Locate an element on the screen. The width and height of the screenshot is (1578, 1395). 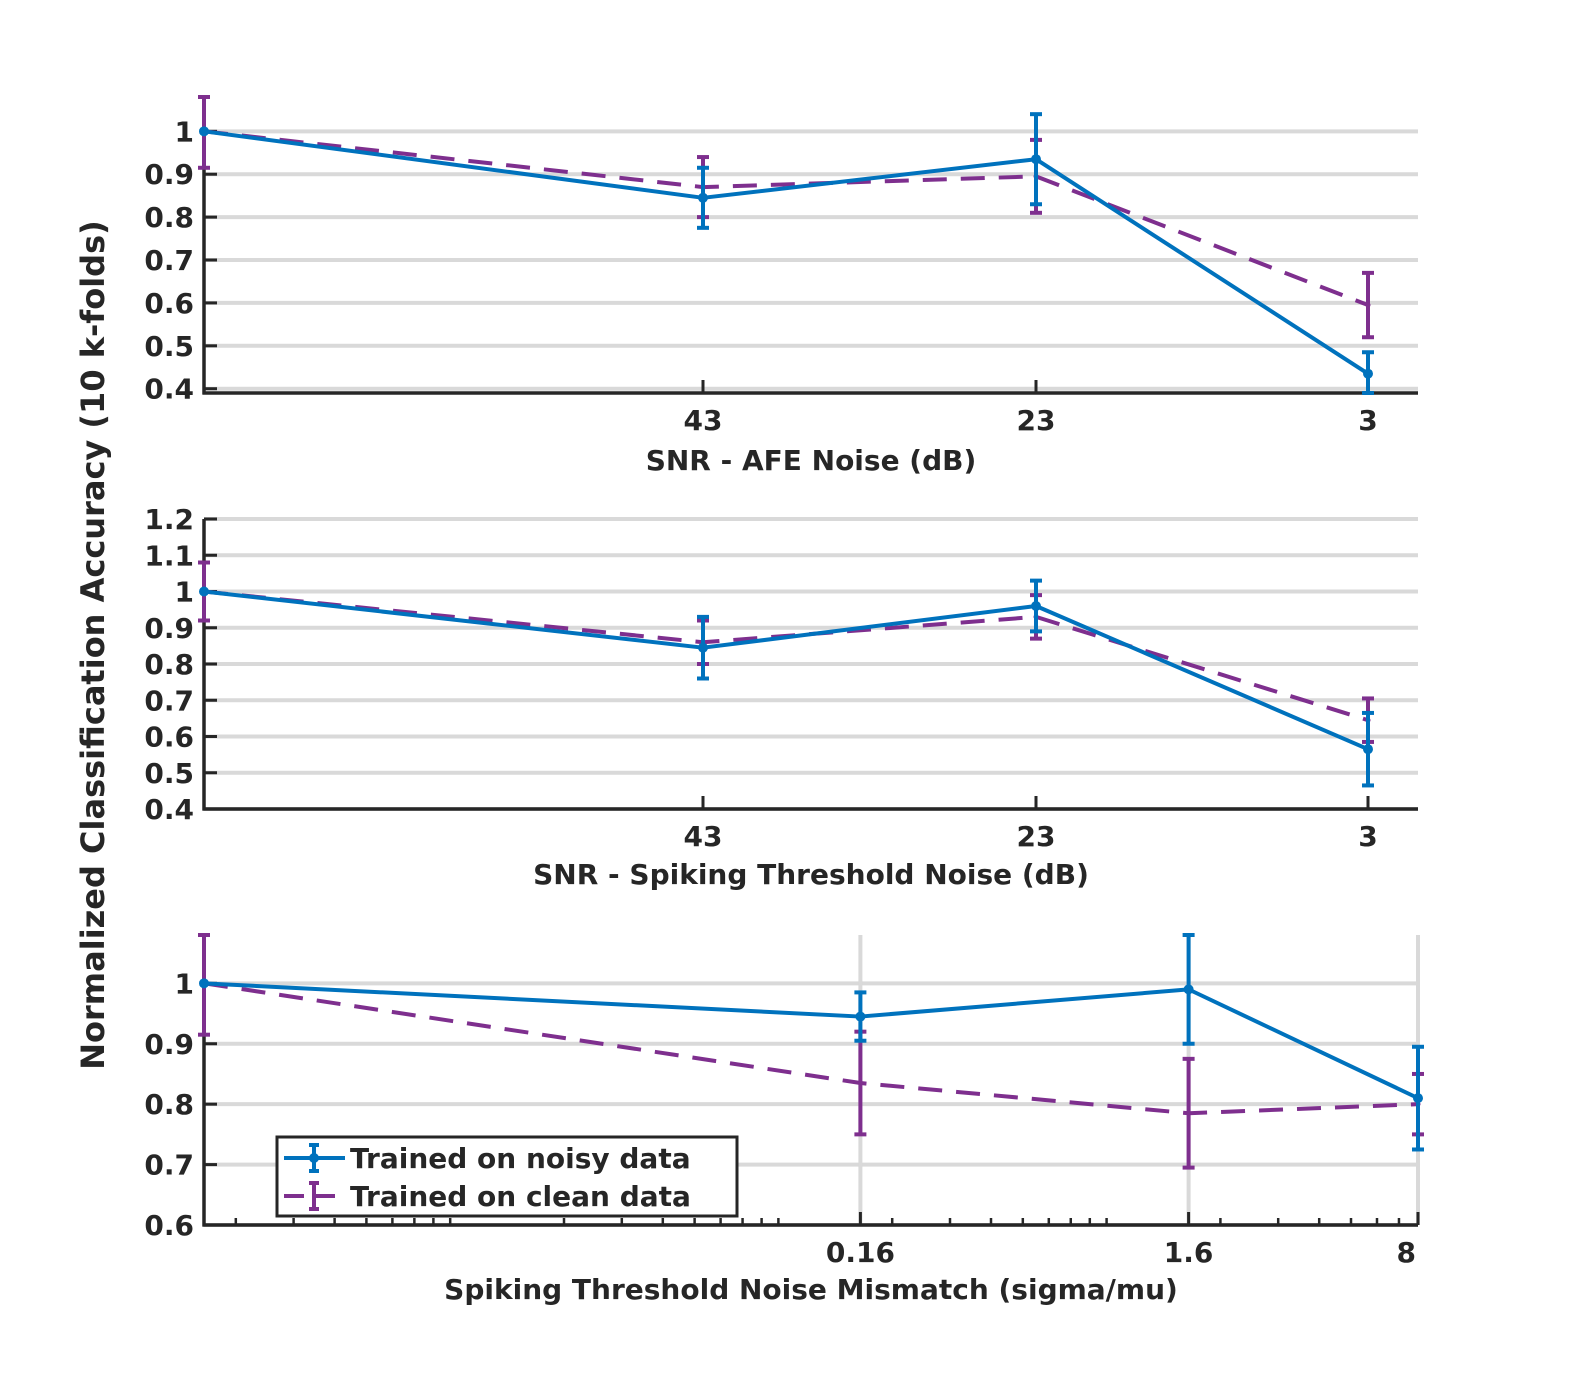
legend-entry-clean: Trained on clean data is located at coordinates (487, 1196).